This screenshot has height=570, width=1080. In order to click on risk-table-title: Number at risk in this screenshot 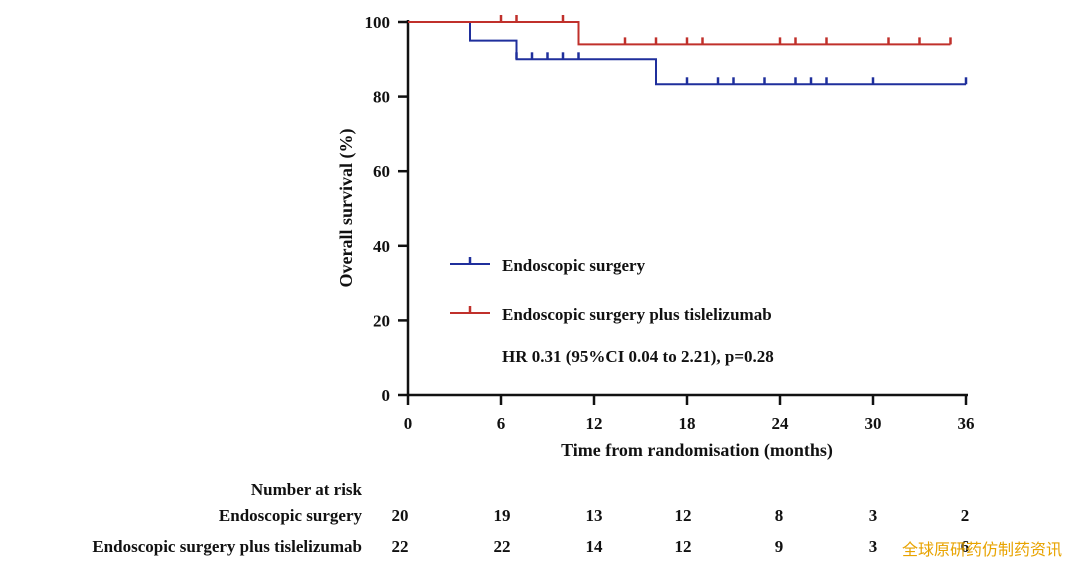, I will do `click(306, 489)`.